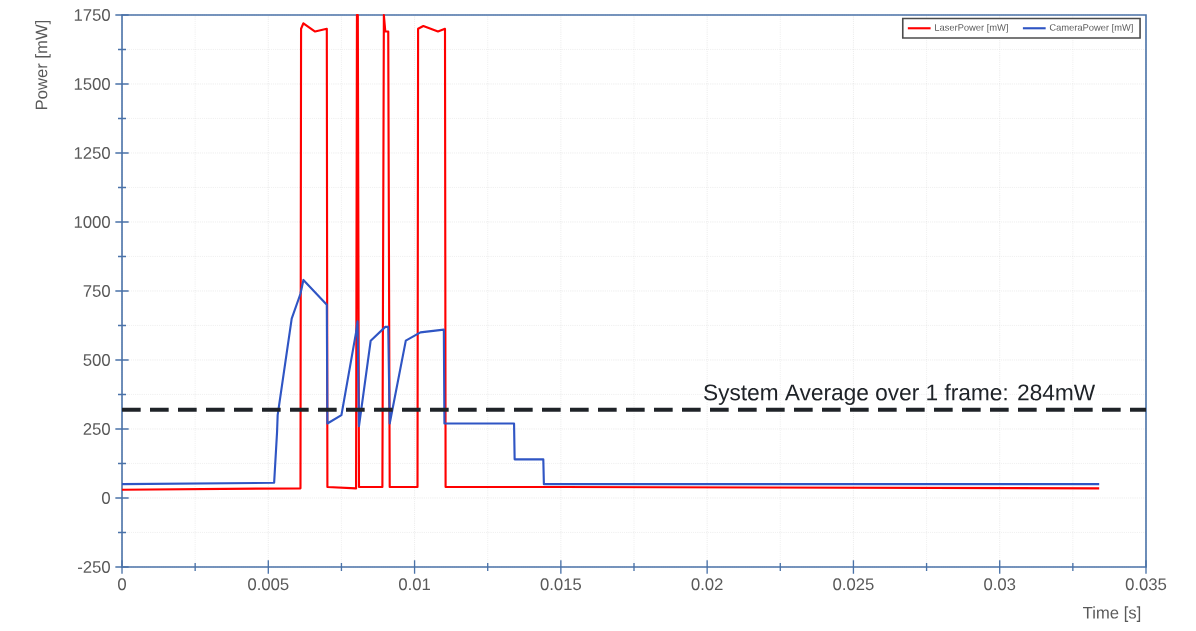 This screenshot has height=631, width=1196. I want to click on y-tick-label: 1750, so click(92, 15).